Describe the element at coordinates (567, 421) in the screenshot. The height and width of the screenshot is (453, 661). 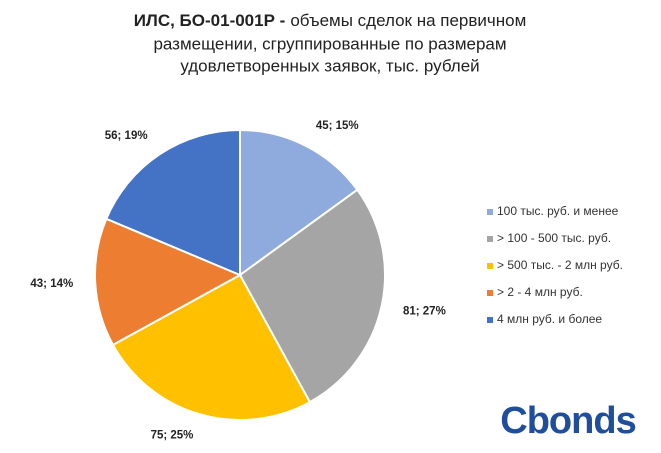
I see `logo: Cbonds` at that location.